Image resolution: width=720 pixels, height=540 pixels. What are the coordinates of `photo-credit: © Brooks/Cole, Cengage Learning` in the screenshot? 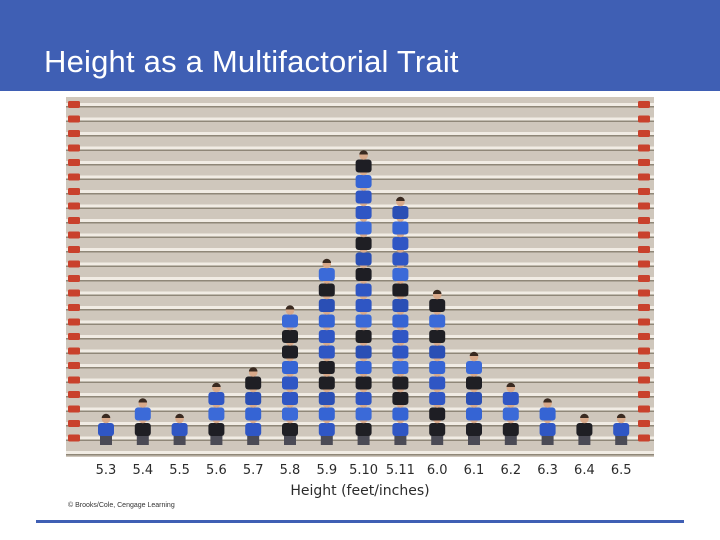 It's located at (121, 505).